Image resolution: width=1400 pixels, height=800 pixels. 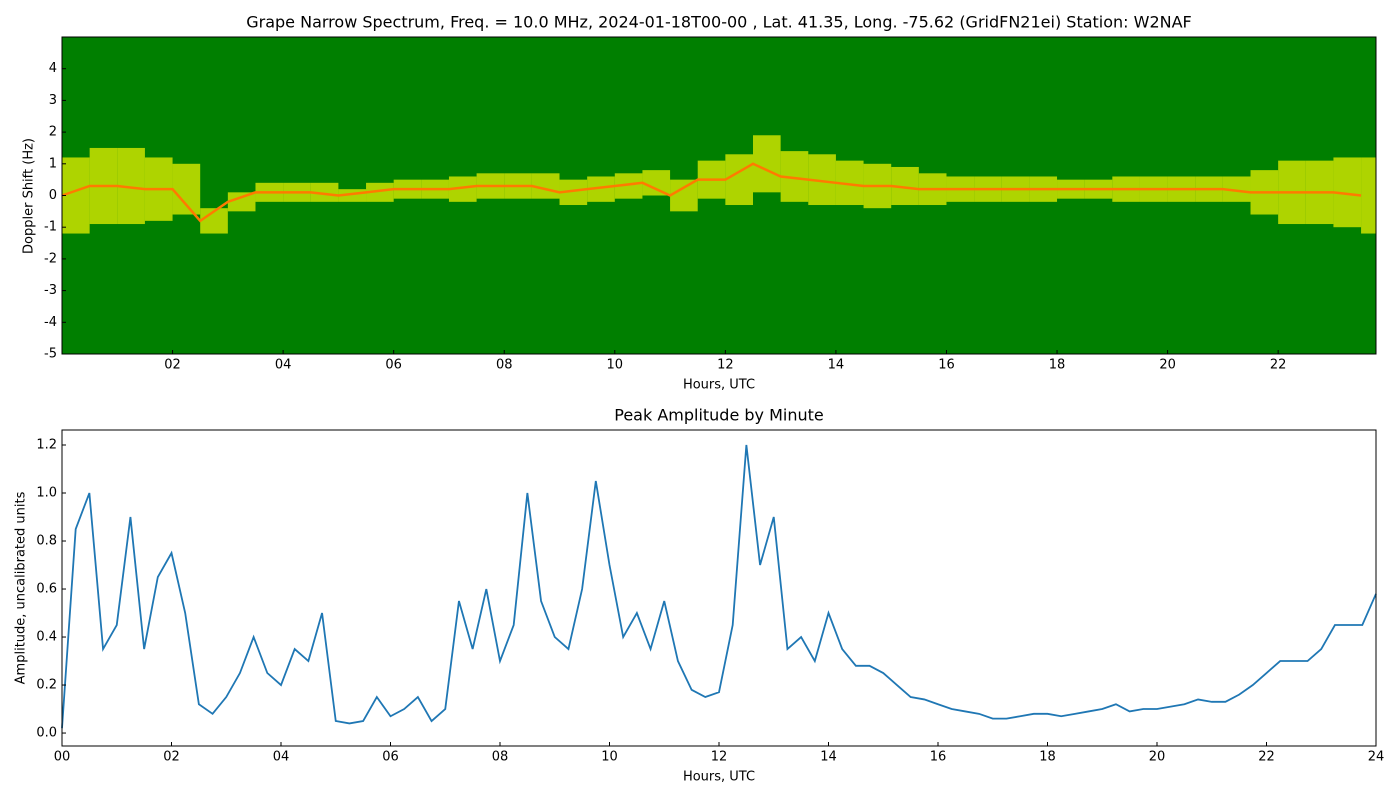 What do you see at coordinates (50, 354) in the screenshot?
I see `y-tick-label: -5` at bounding box center [50, 354].